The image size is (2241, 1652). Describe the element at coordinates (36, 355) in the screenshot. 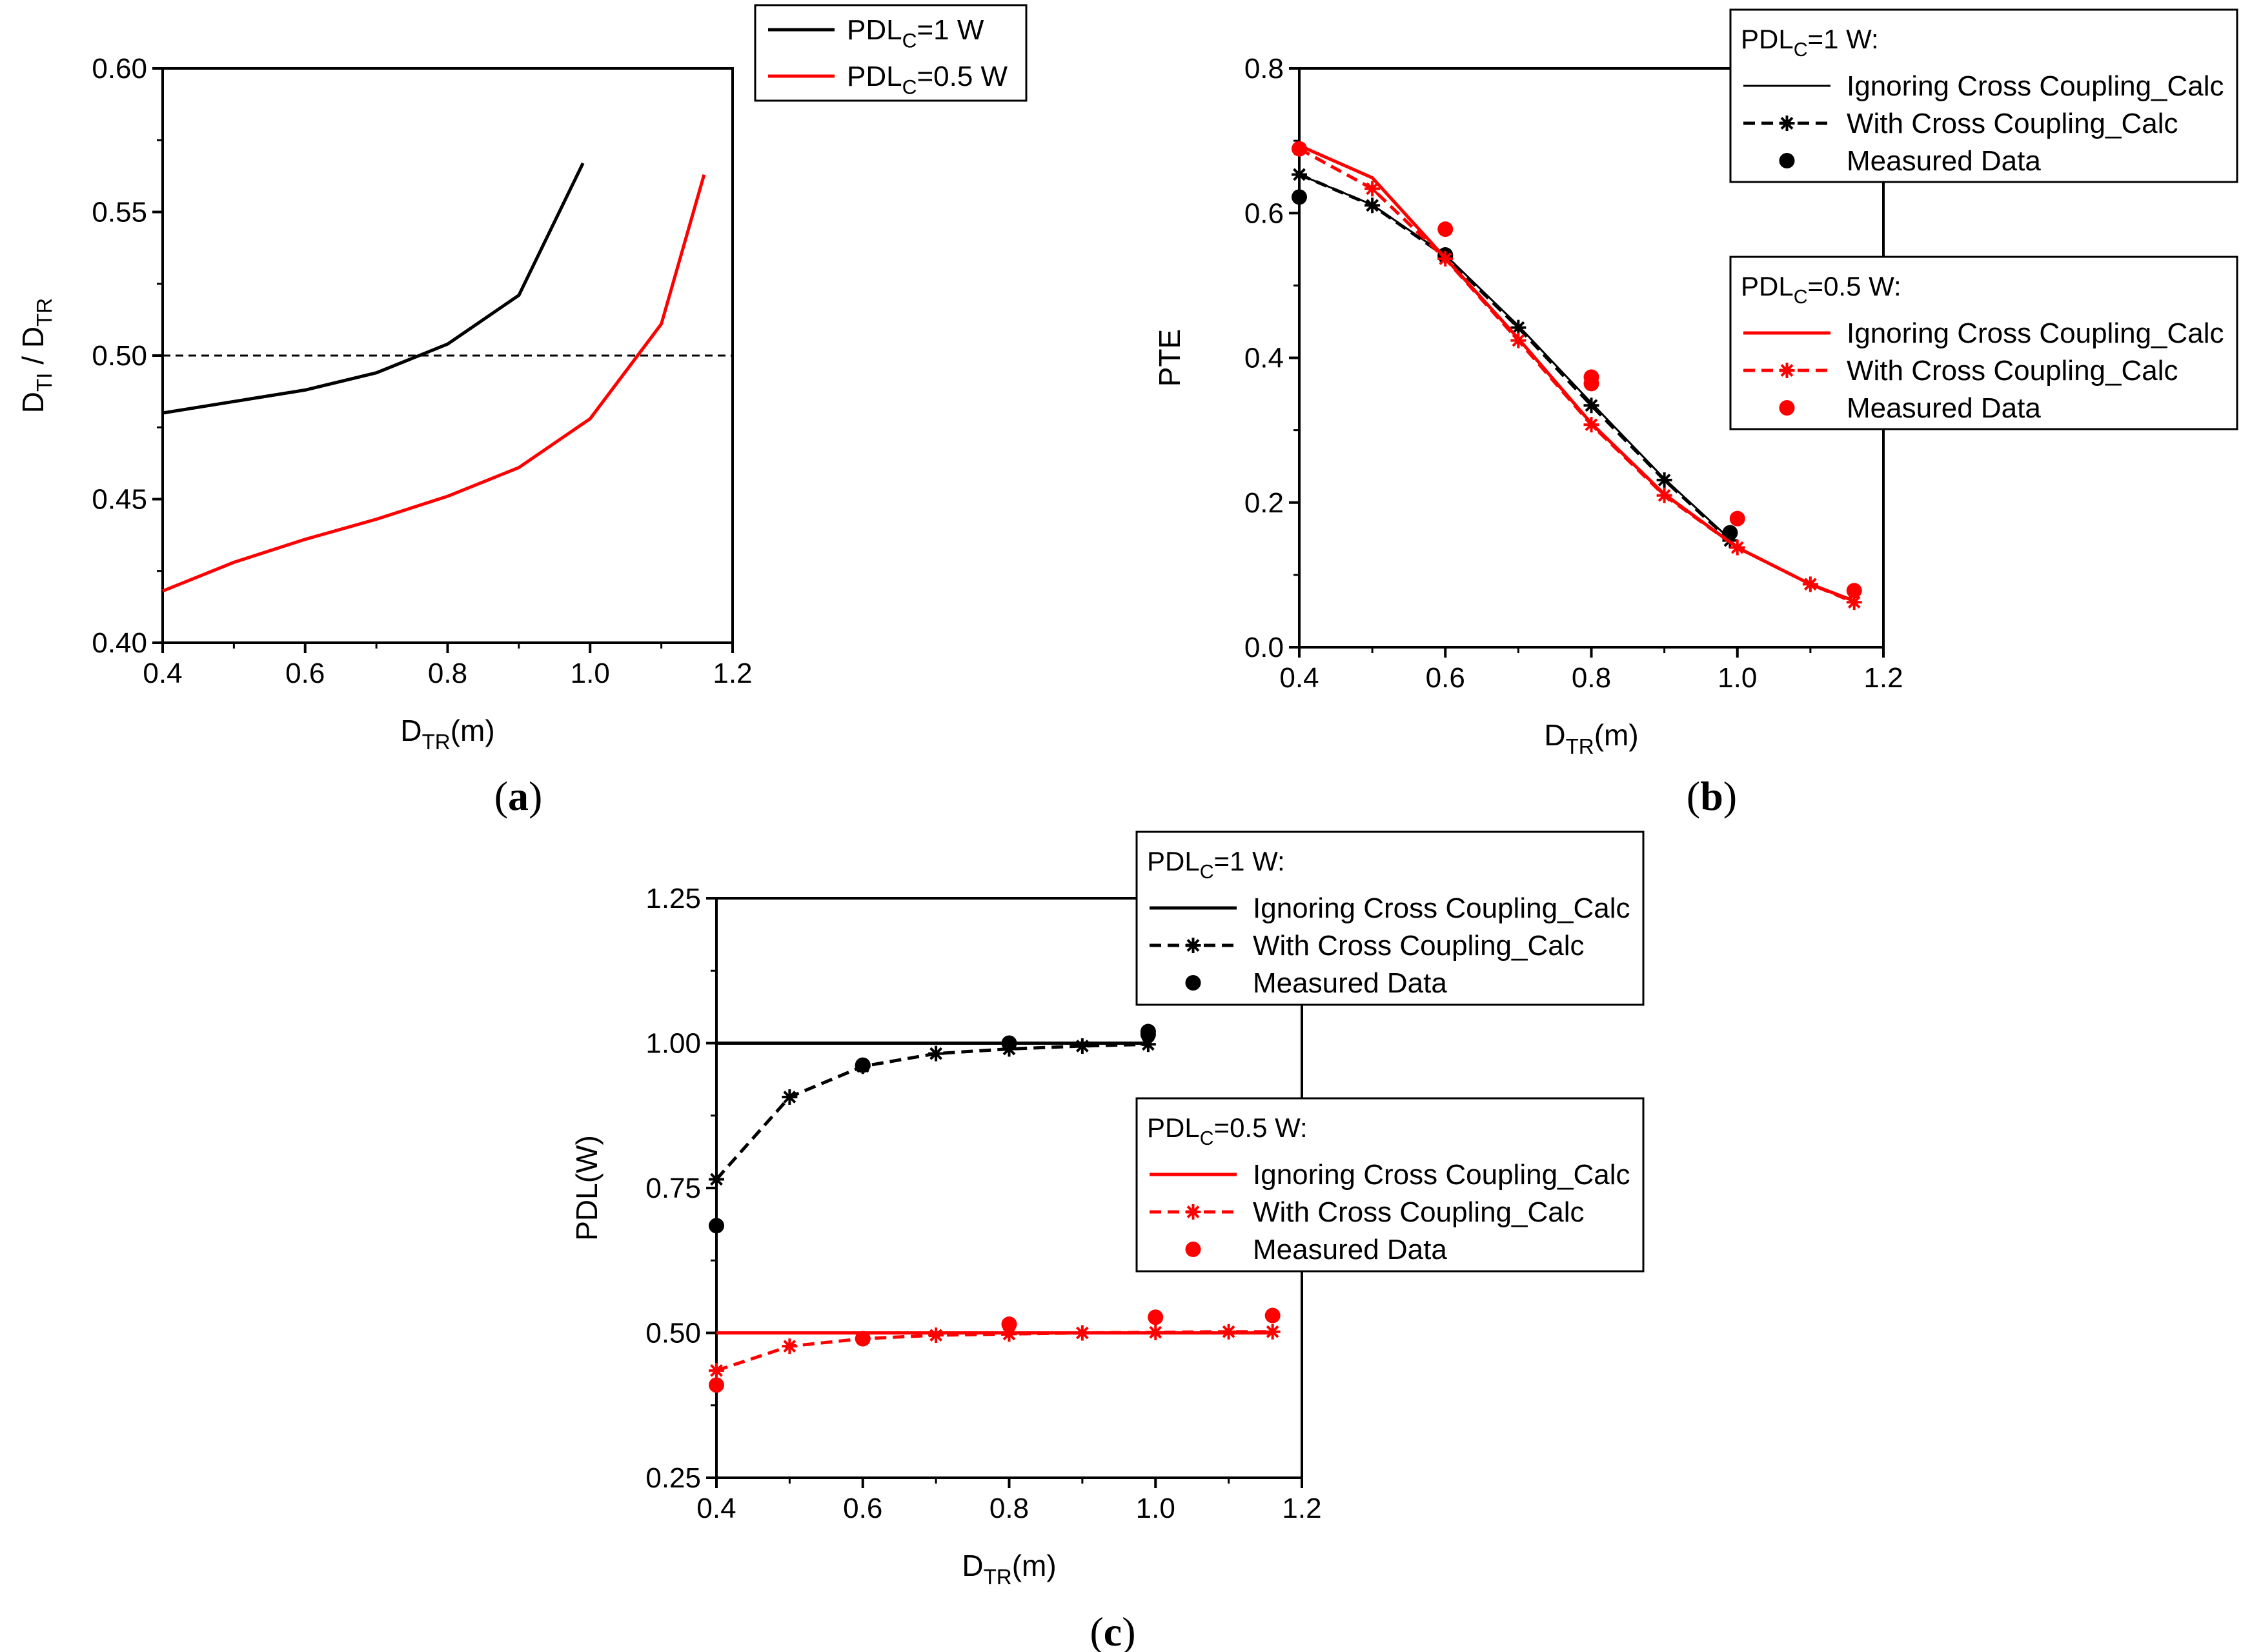

I see `y-axis-label-group: DTI / DTR` at that location.